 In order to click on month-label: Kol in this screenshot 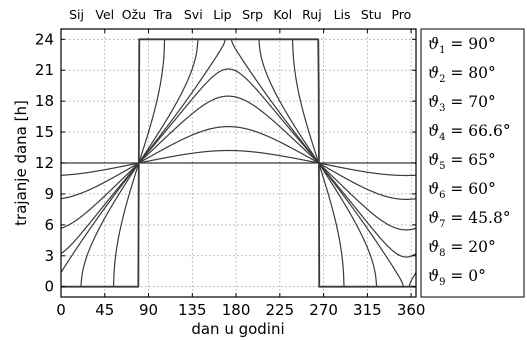, I will do `click(282, 14)`.